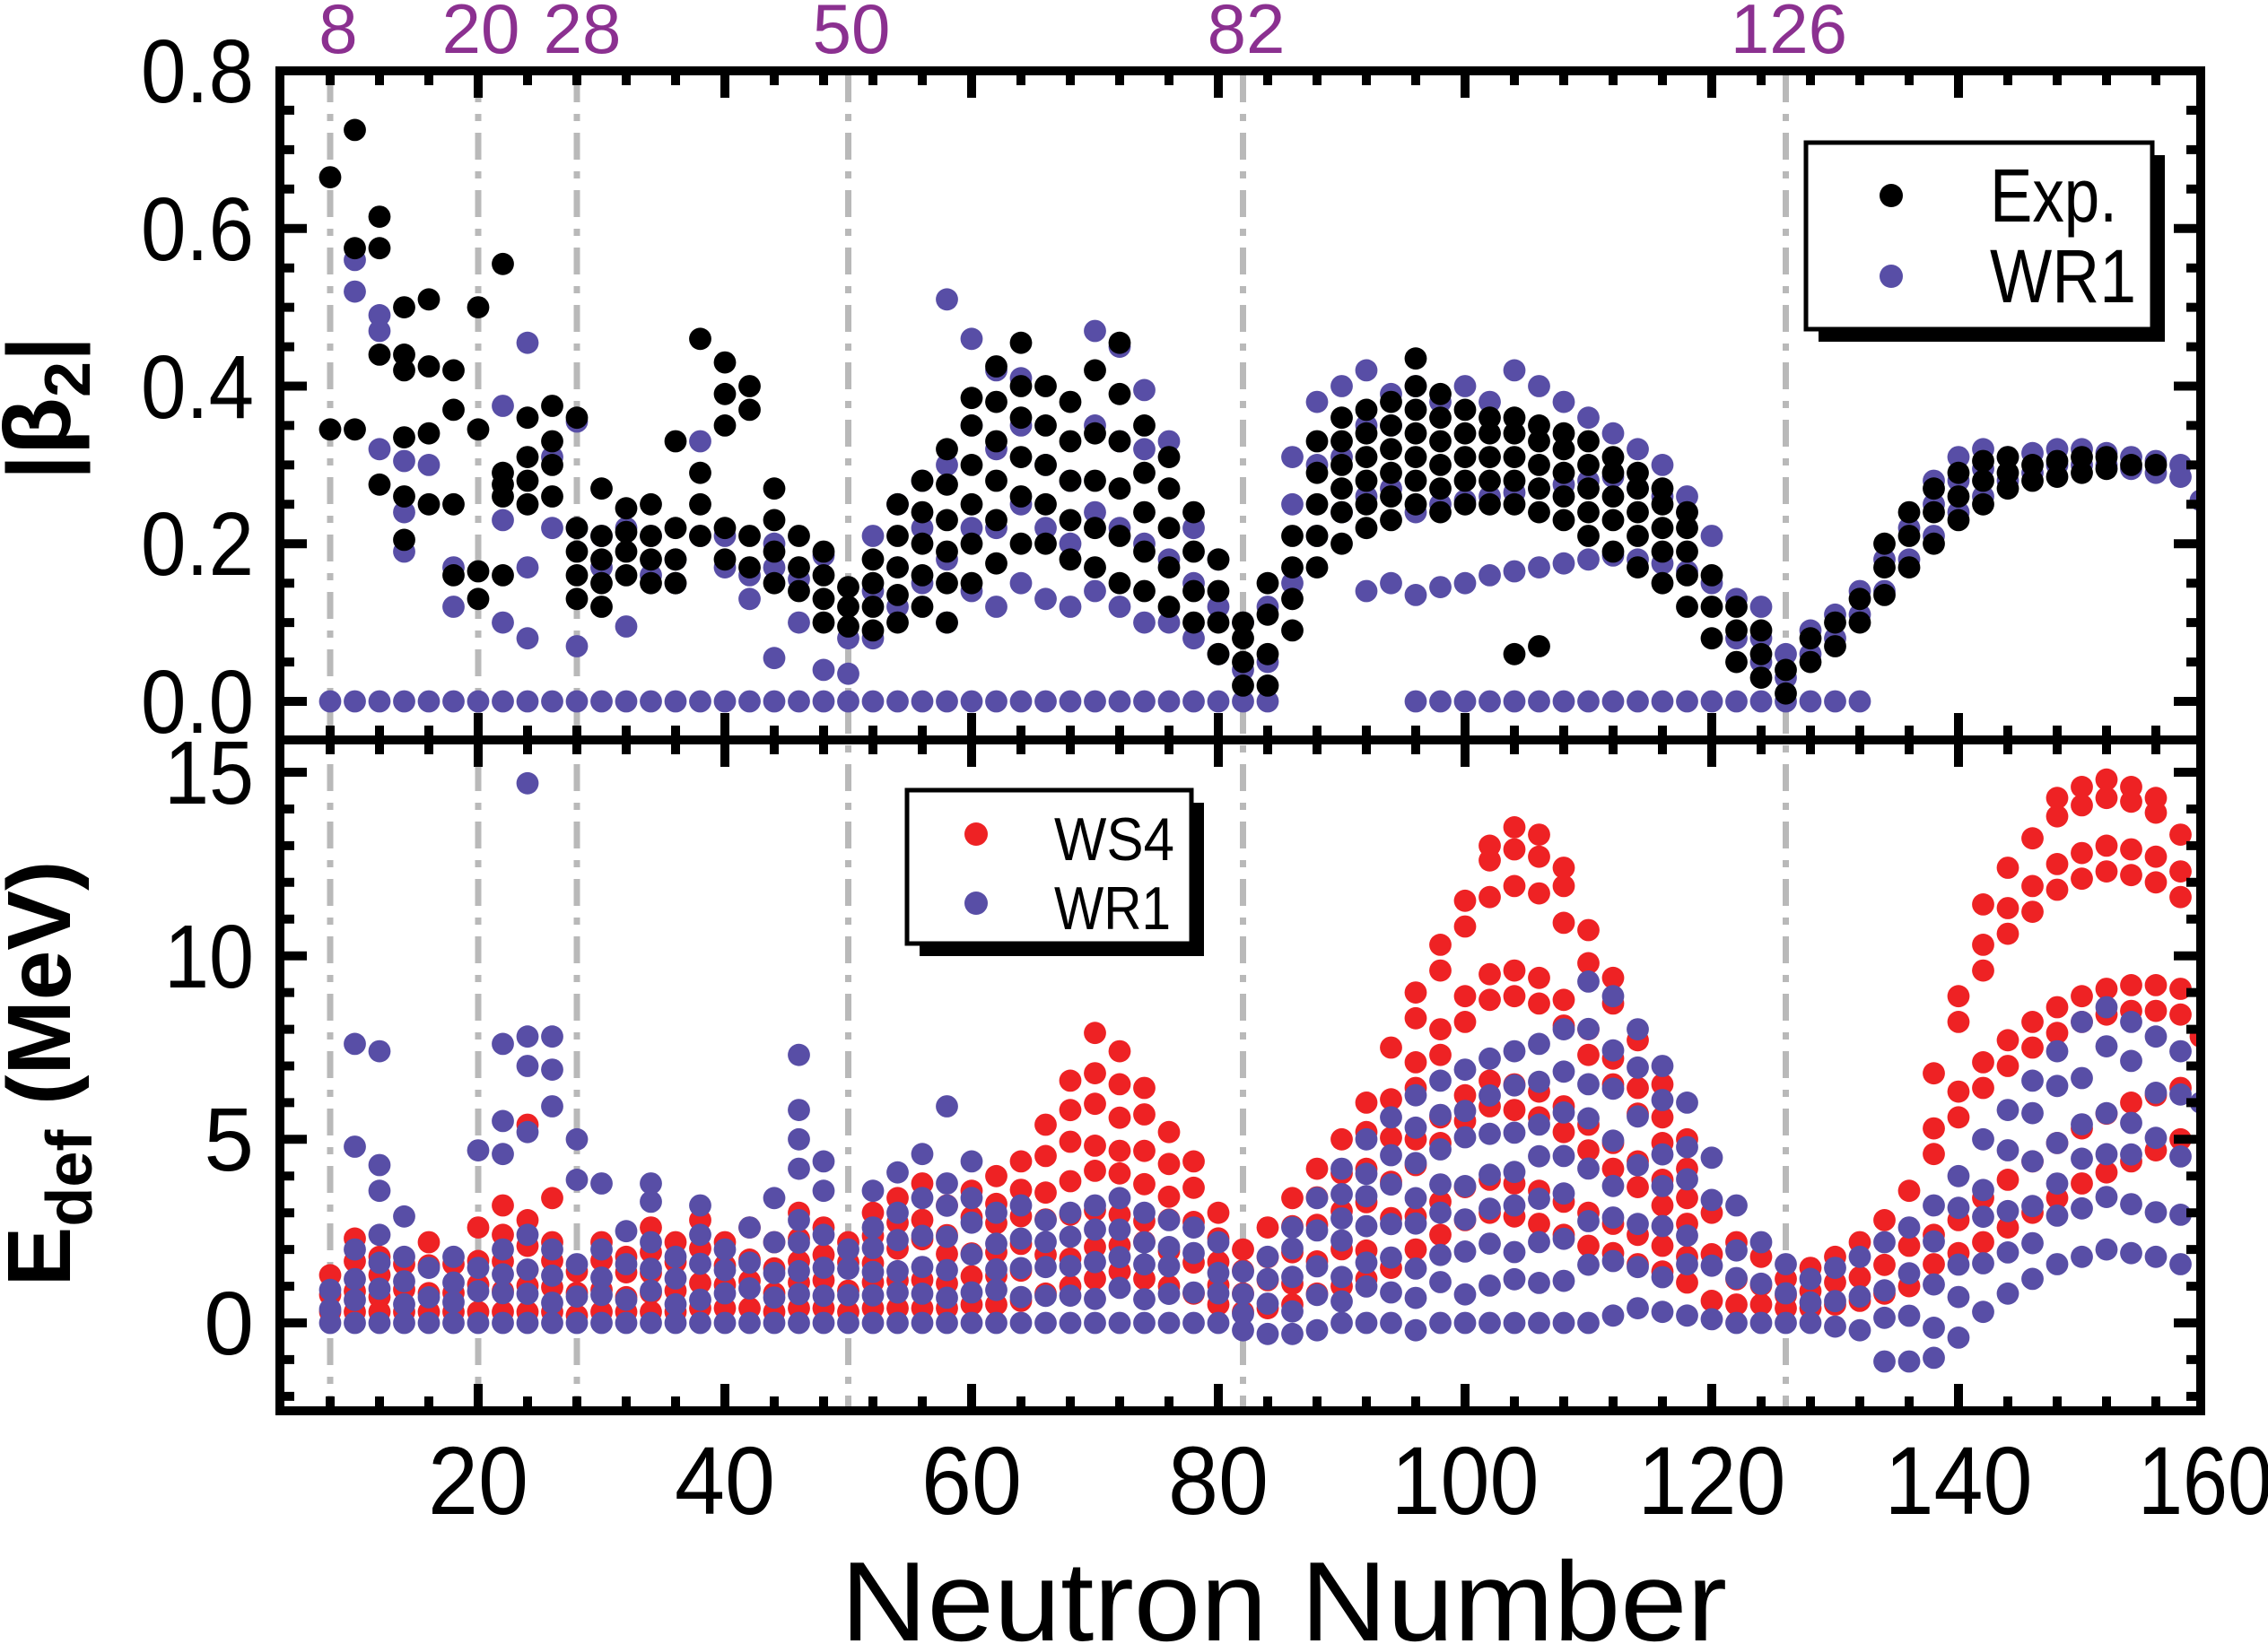 The height and width of the screenshot is (1644, 2268). What do you see at coordinates (852, 34) in the screenshot?
I see `svg-text: 50` at bounding box center [852, 34].